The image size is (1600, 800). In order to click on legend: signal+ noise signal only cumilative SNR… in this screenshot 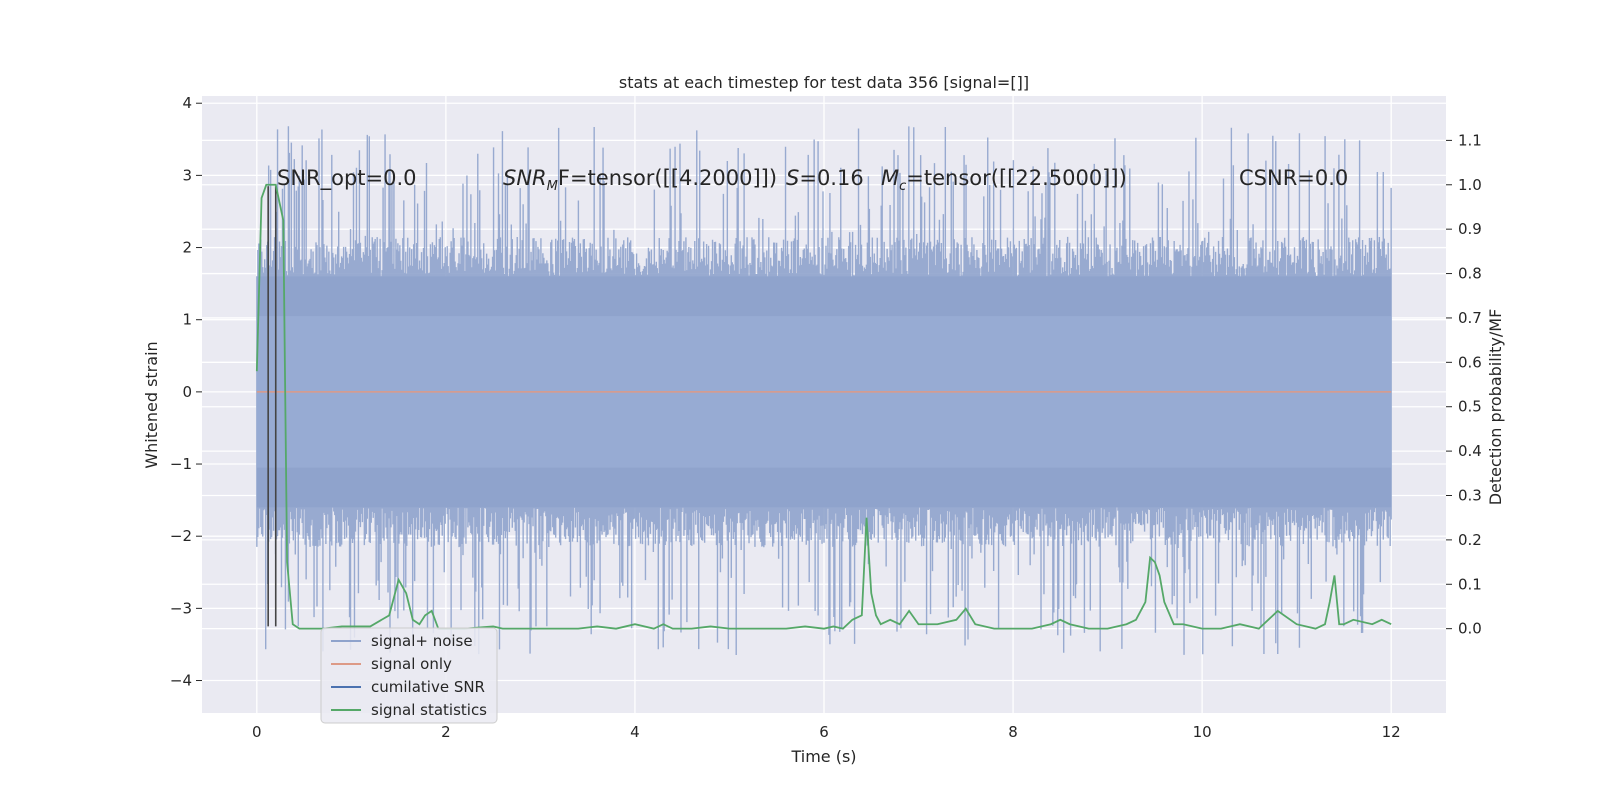, I will do `click(409, 675)`.